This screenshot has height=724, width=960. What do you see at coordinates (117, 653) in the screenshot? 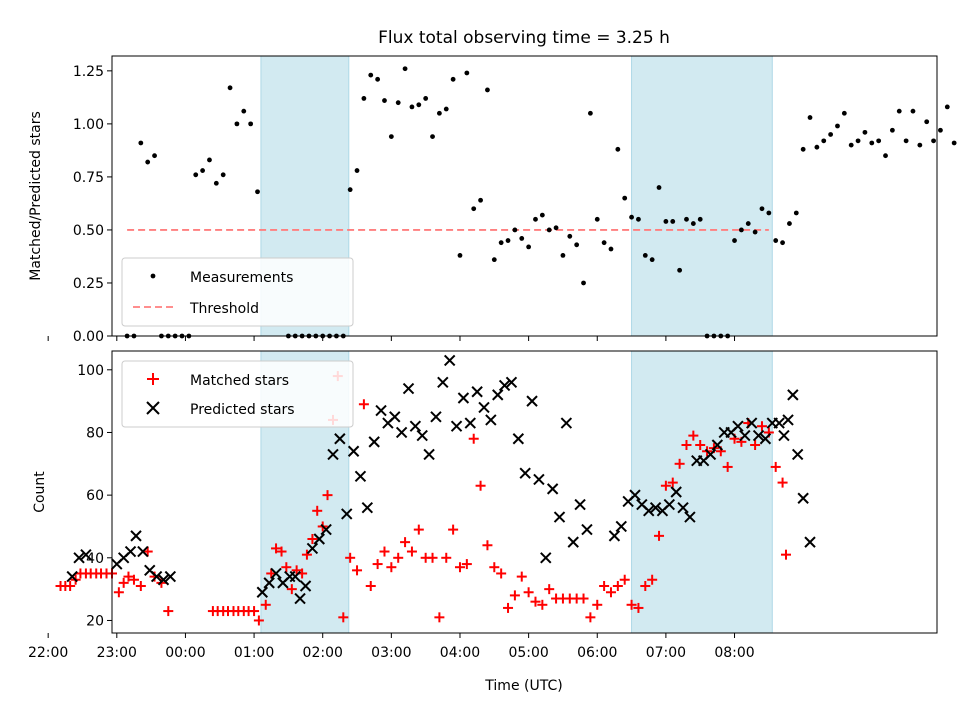
I see `x-tick-label: 23:00` at bounding box center [117, 653].